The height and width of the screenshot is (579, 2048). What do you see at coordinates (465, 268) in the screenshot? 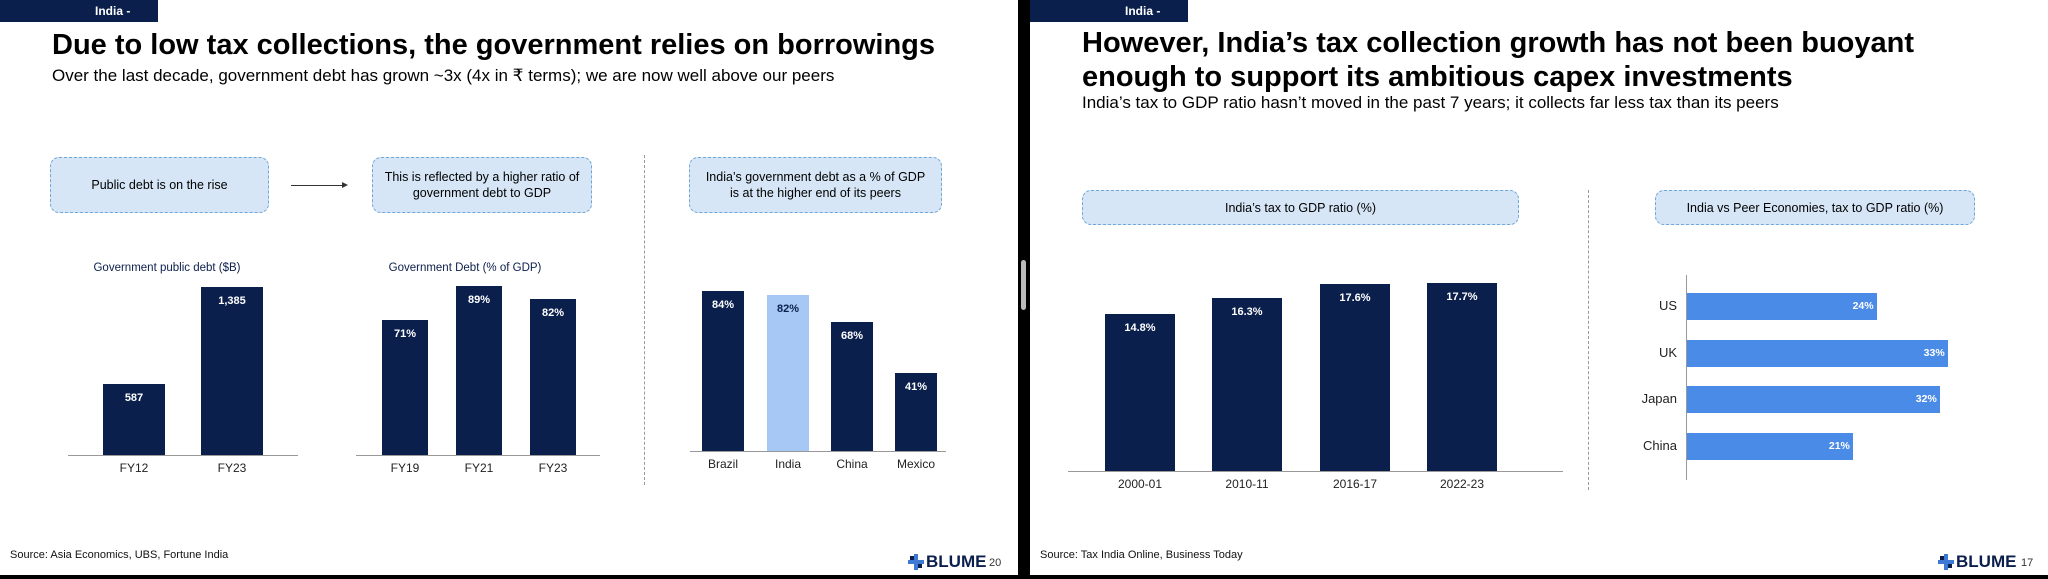
I see `chart-title-debt-gdp: Government Debt (% of GDP)` at bounding box center [465, 268].